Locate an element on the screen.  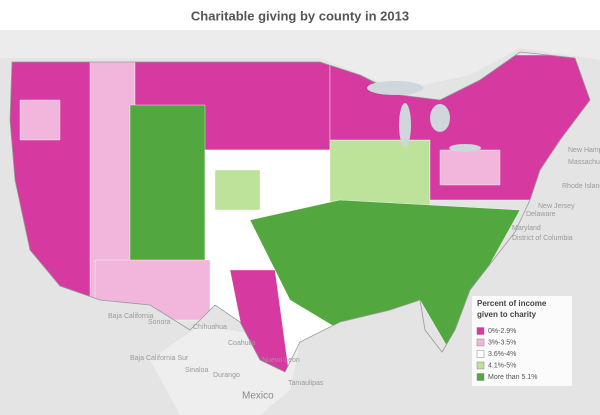
map-title: Charitable giving by county in 2013 is located at coordinates (300, 15).